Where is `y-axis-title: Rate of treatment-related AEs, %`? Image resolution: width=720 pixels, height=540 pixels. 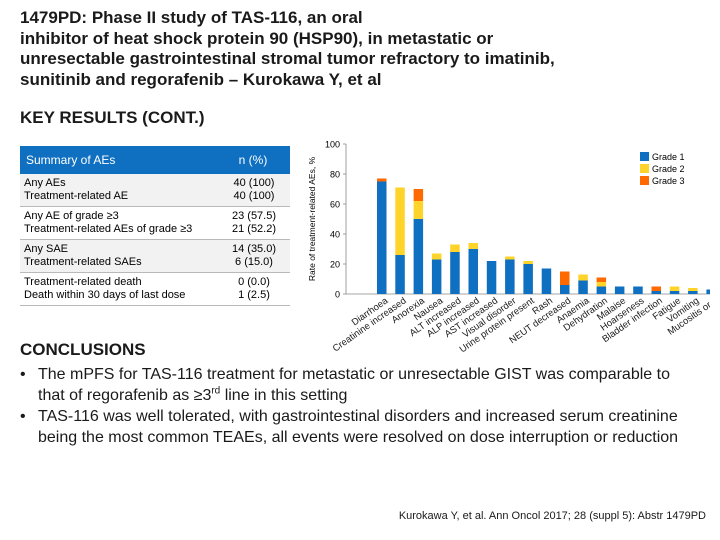
y-axis-title: Rate of treatment-related AEs, % is located at coordinates (312, 218).